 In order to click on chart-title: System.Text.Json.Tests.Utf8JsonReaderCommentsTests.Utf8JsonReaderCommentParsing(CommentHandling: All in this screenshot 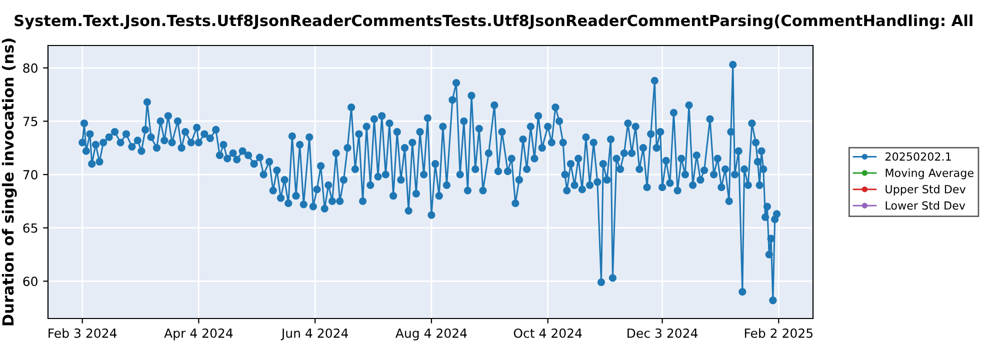, I will do `click(493, 22)`.